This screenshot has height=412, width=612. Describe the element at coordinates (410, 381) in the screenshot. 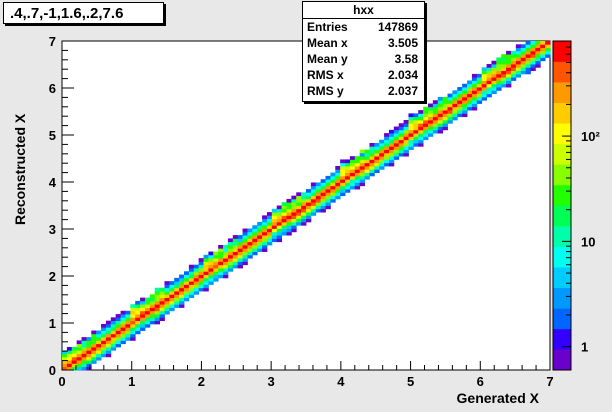

I see `x-tick-label: 5` at that location.